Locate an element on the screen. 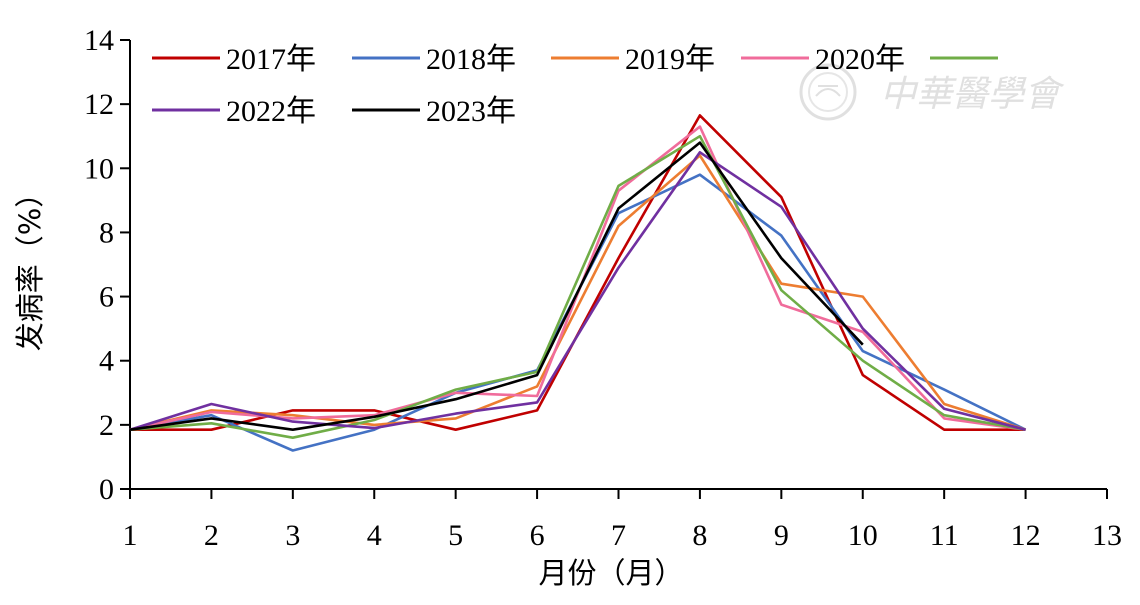  legend-item-0: 2017年 is located at coordinates (234, 59).